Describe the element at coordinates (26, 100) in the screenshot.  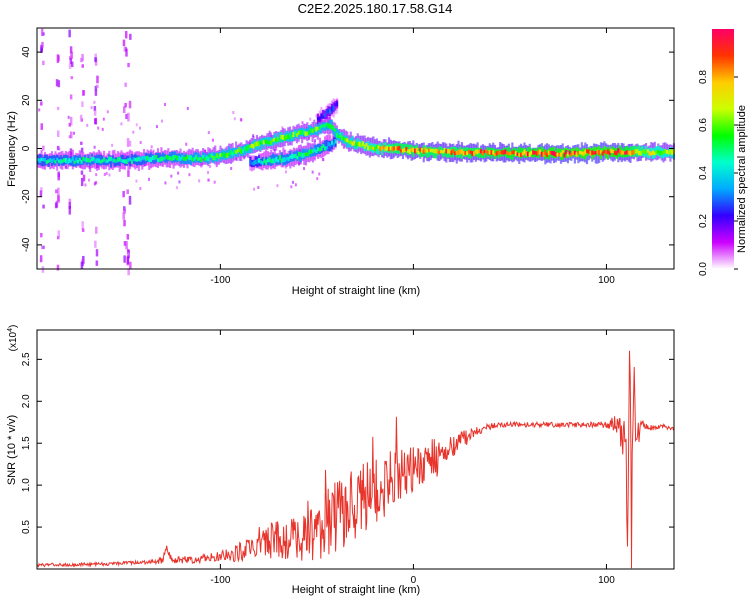
I see `spectrogram-y-tick-label: 20` at that location.